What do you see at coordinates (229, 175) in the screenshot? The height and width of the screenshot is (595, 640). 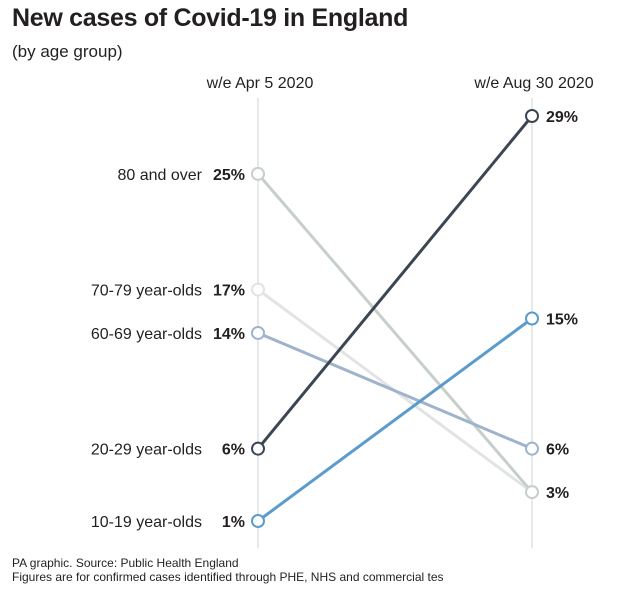 I see `value-label-start-0: 25%` at bounding box center [229, 175].